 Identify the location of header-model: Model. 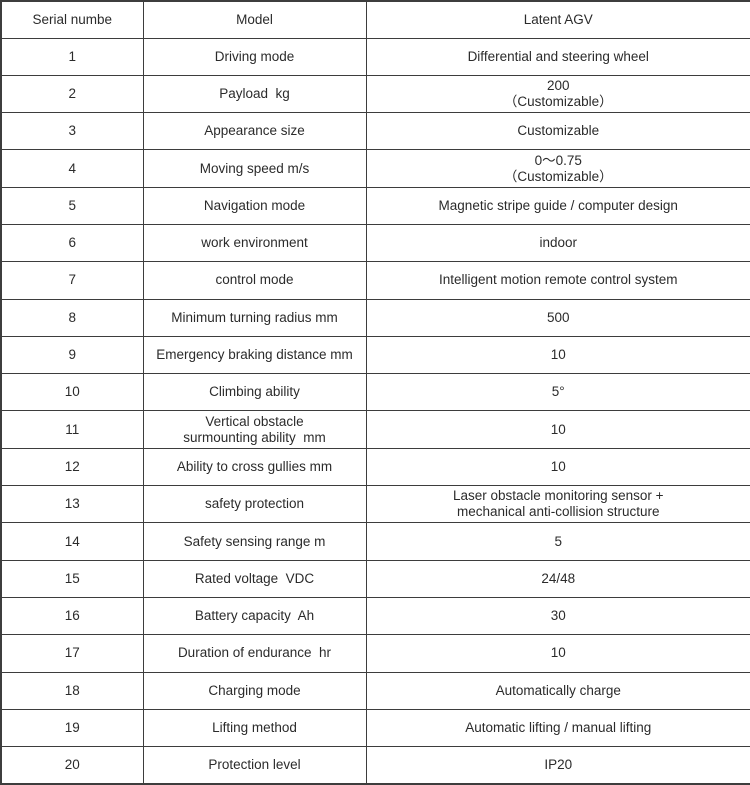
(254, 19).